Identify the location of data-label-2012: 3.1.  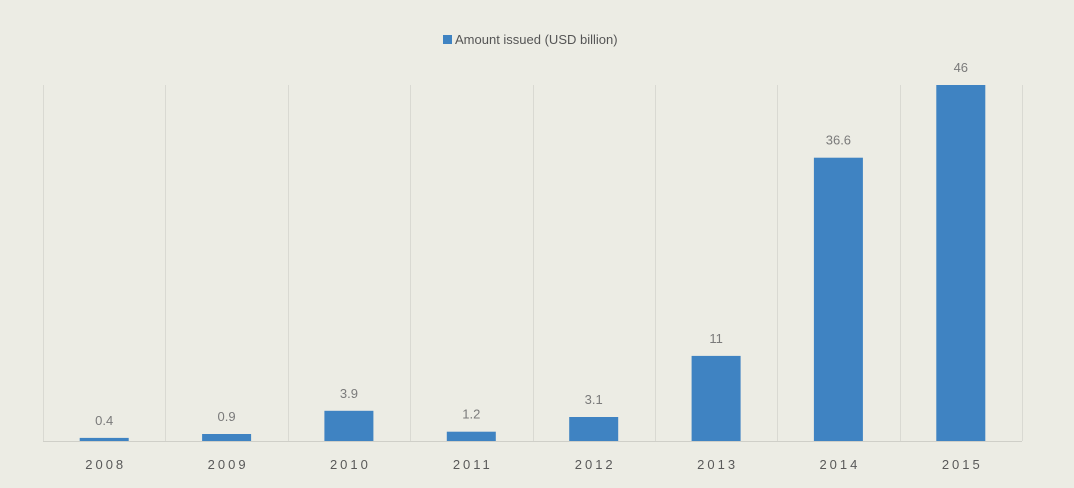
(594, 399).